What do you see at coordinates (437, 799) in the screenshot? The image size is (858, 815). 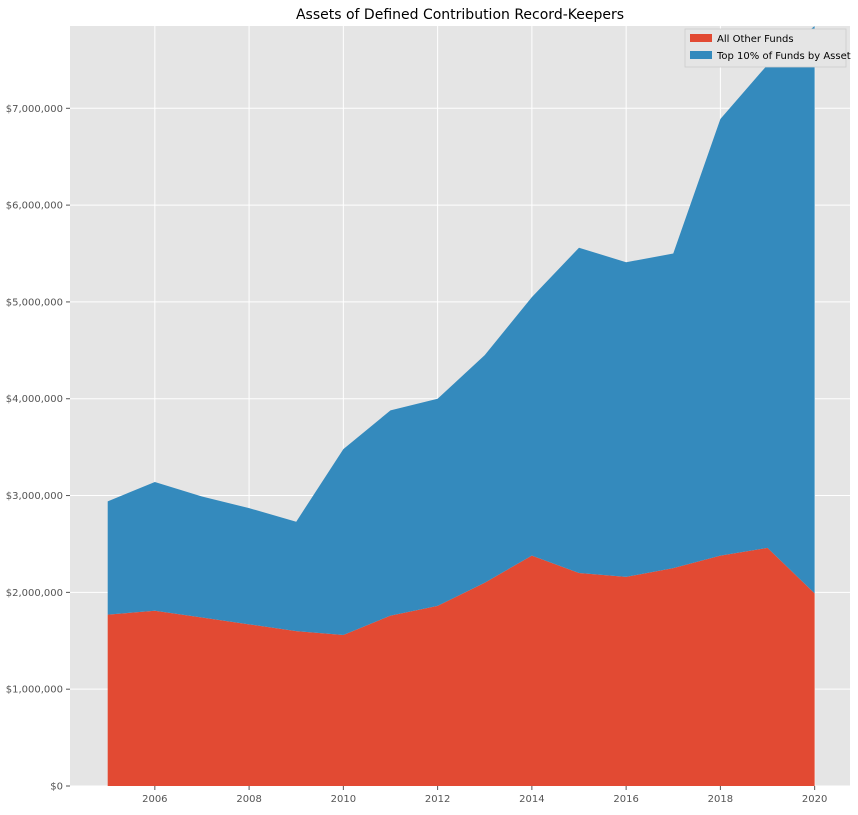 I see `x-tick-label: 2012` at bounding box center [437, 799].